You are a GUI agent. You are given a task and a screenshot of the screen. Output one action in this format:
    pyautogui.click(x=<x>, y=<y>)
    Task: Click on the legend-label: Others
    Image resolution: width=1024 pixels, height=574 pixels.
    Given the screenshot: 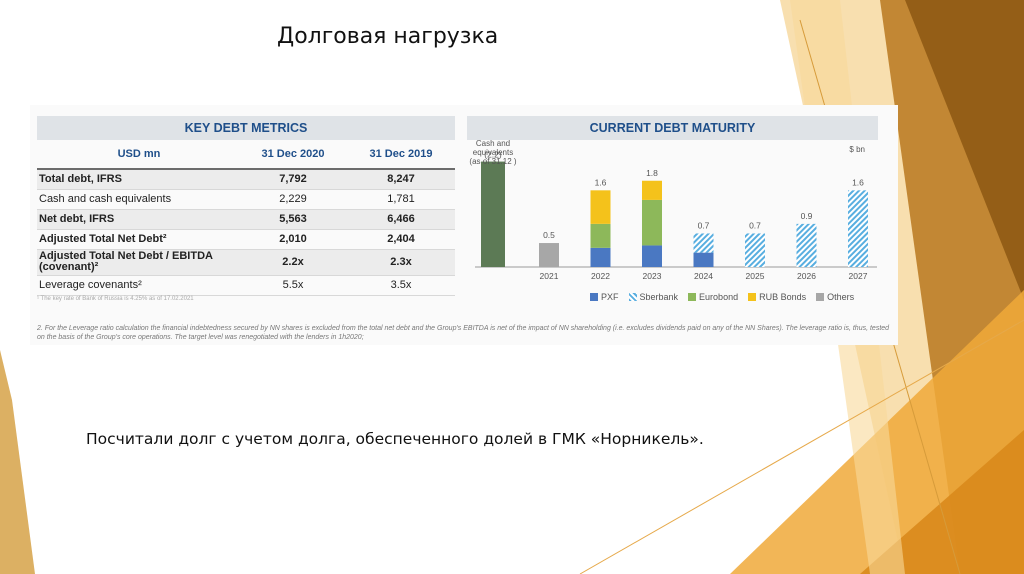 What is the action you would take?
    pyautogui.click(x=841, y=297)
    